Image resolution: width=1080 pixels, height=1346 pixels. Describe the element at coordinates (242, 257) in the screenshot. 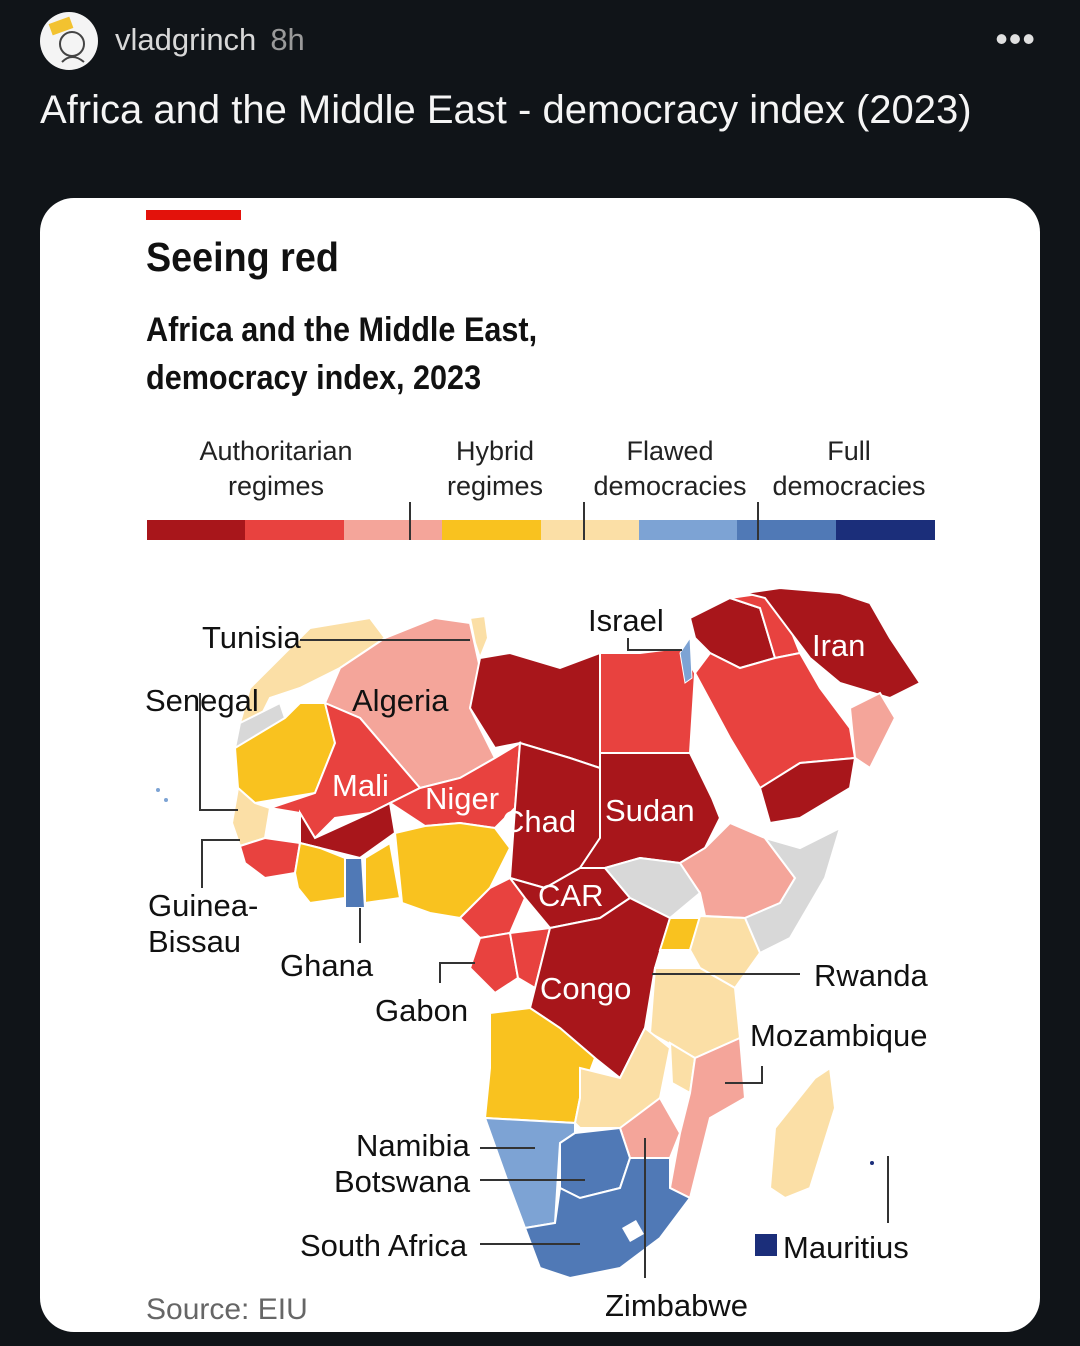

I see `chart-title: Seeing red` at that location.